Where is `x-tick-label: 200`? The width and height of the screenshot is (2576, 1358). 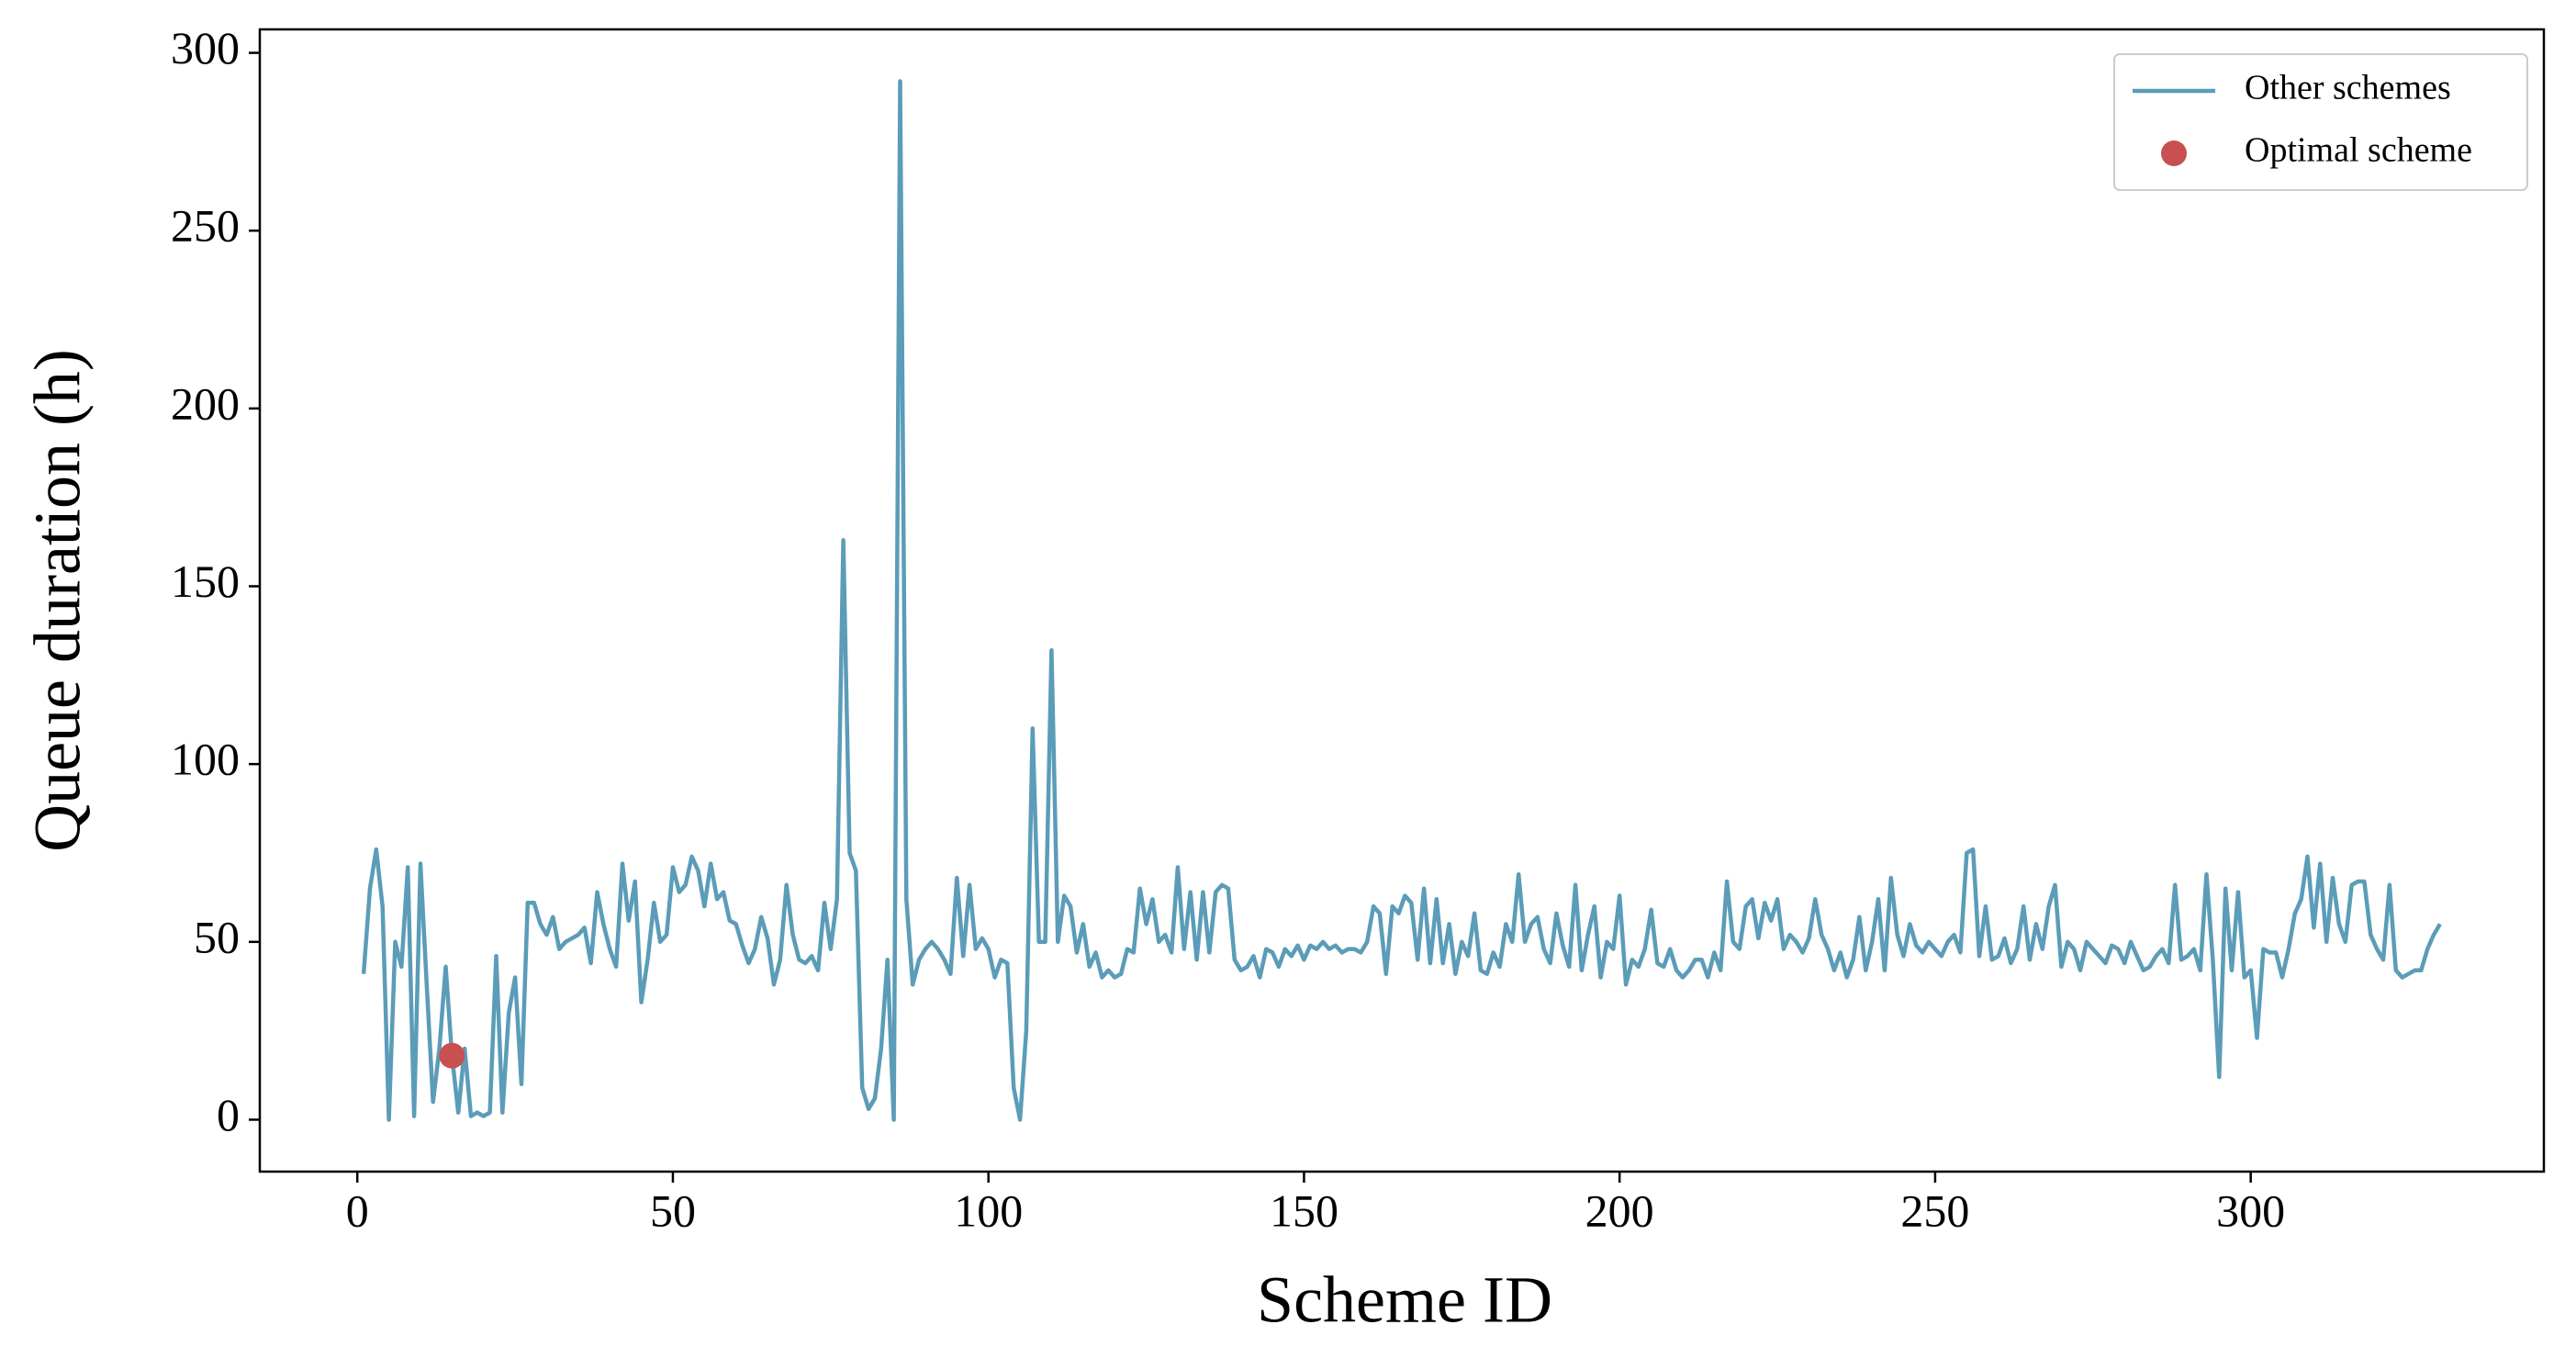 x-tick-label: 200 is located at coordinates (1619, 1210).